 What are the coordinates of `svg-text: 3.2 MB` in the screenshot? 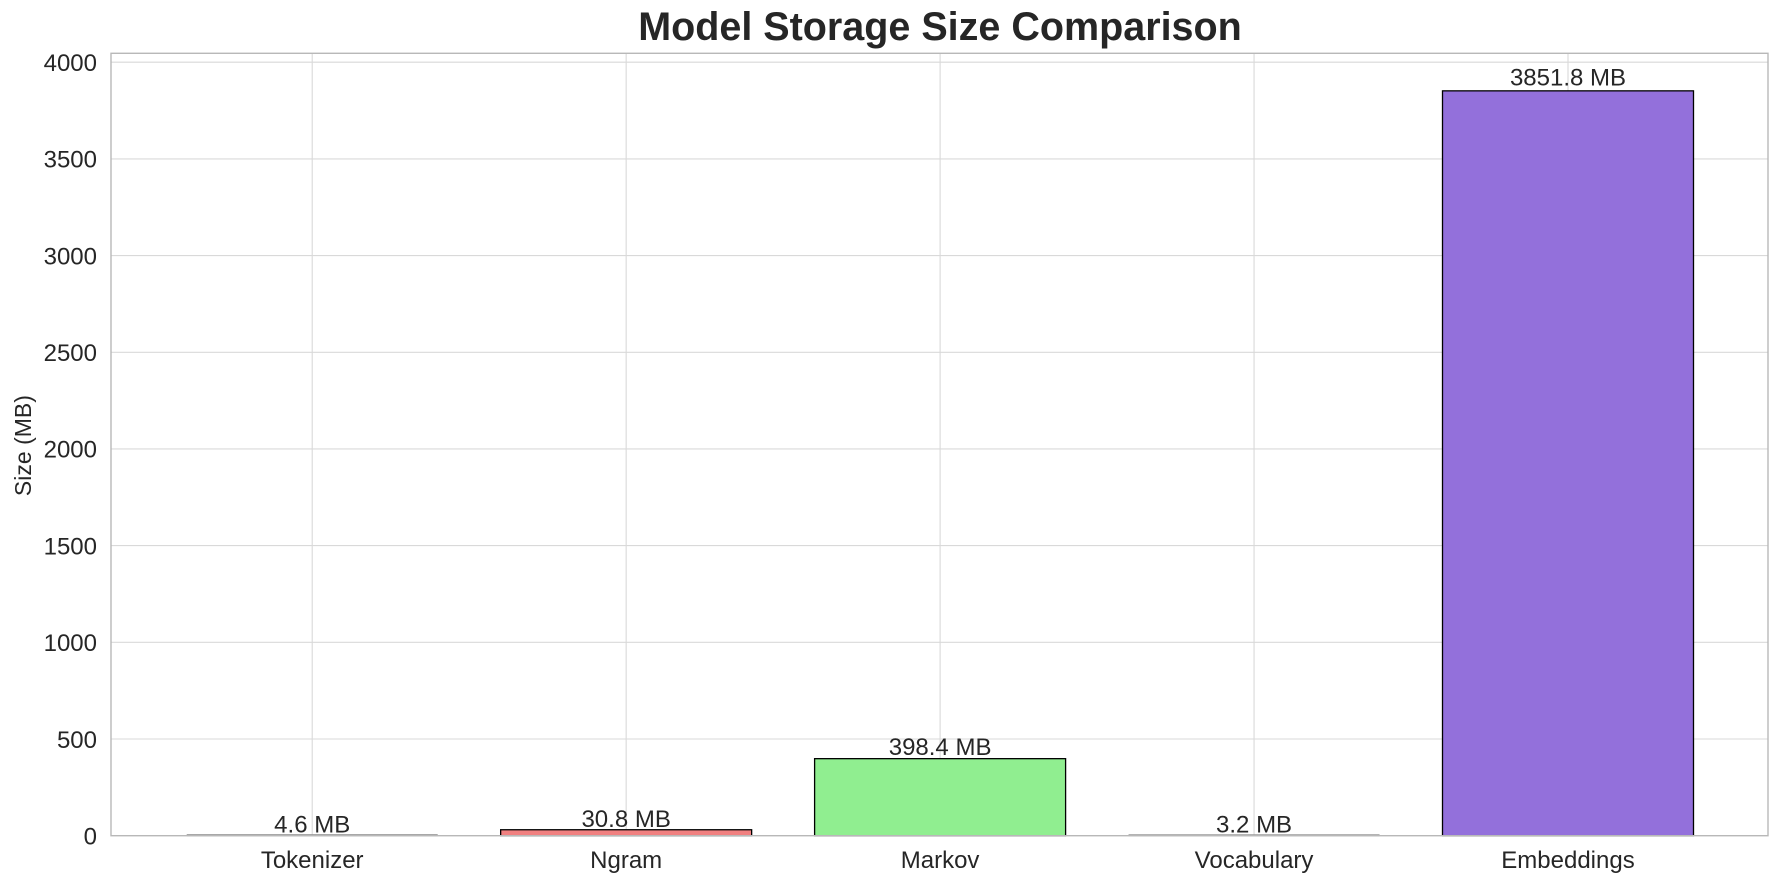 It's located at (1254, 825).